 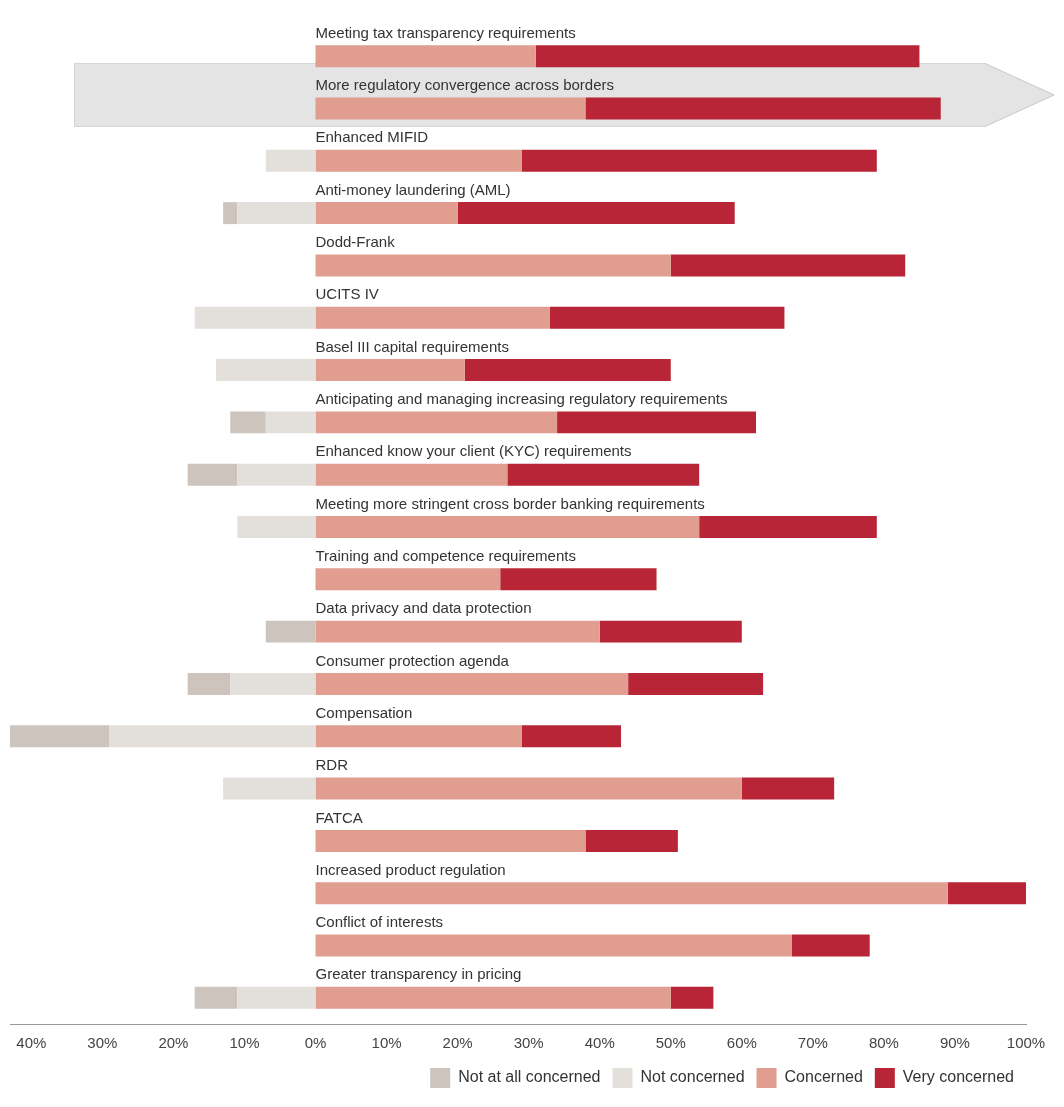 What do you see at coordinates (379, 922) in the screenshot?
I see `y-tick-label: Conflict of interests` at bounding box center [379, 922].